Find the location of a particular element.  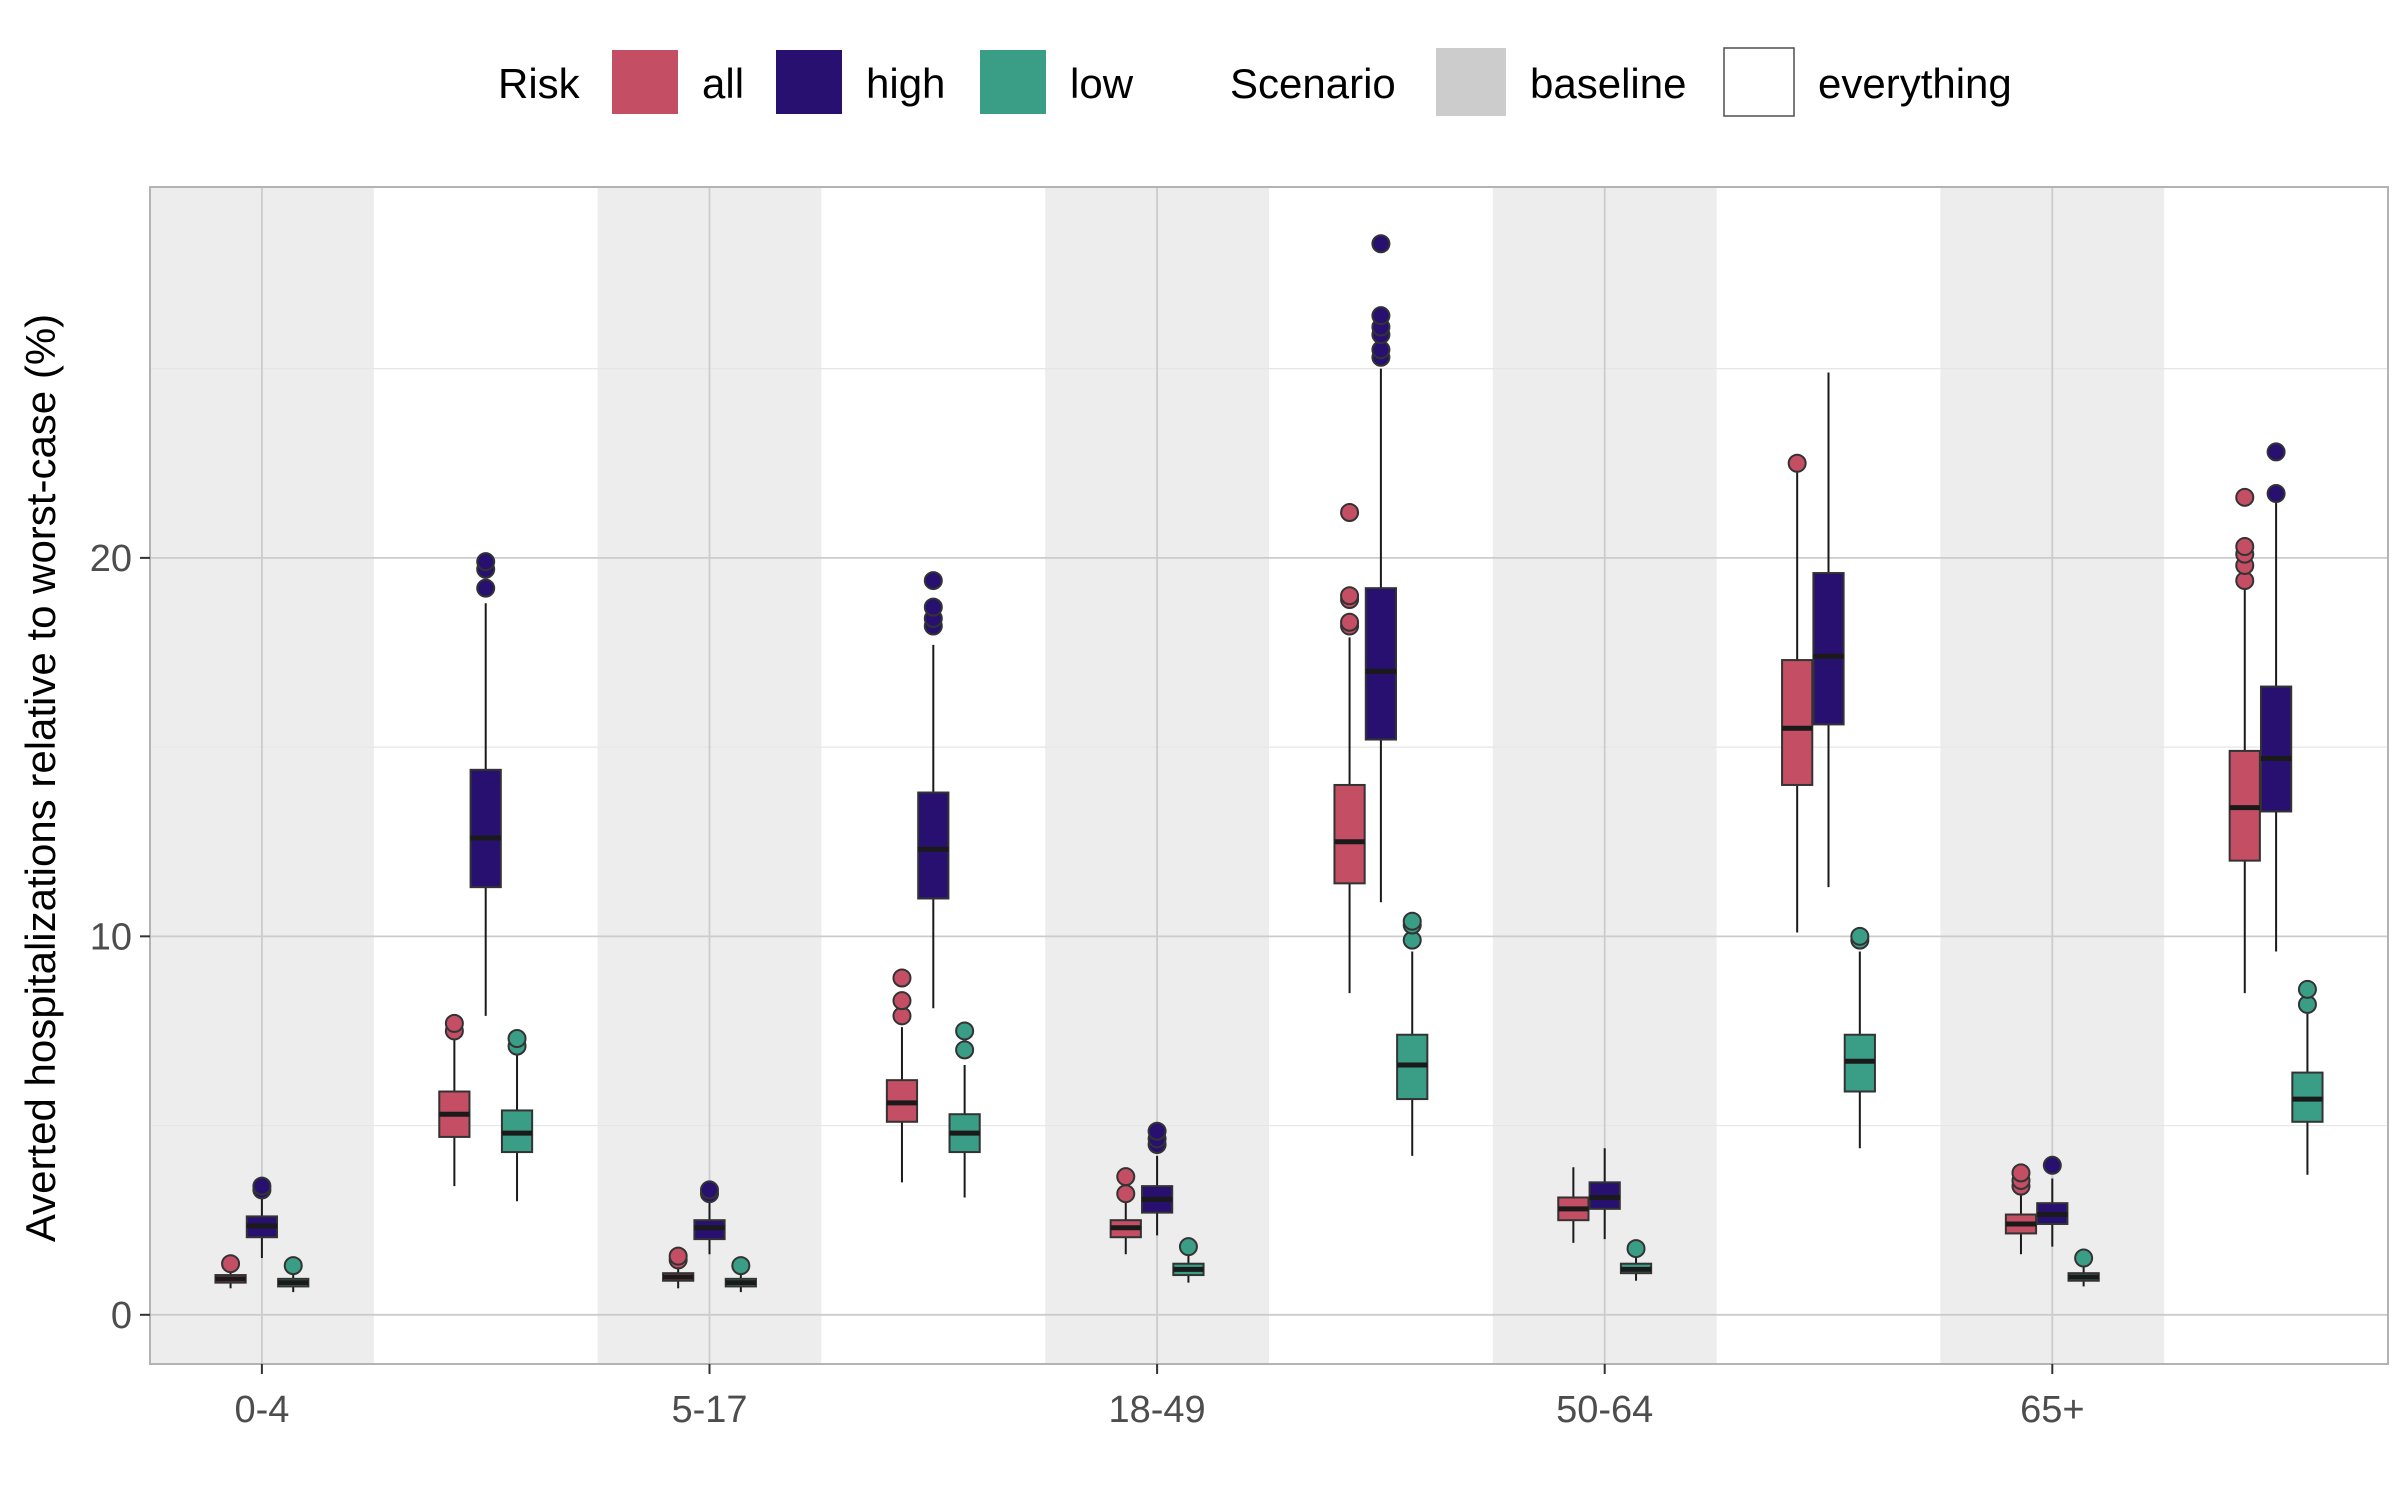

legend-label-everything: everything is located at coordinates (1915, 83).